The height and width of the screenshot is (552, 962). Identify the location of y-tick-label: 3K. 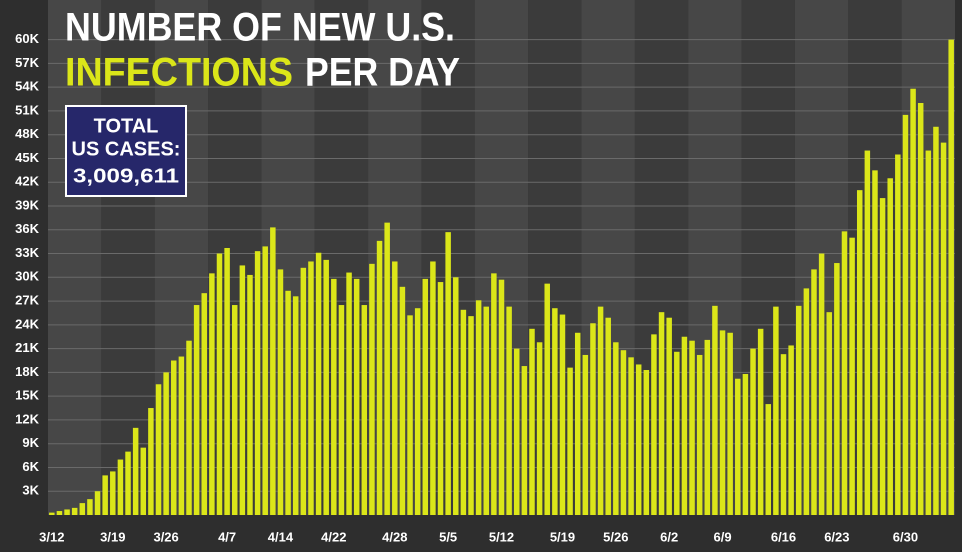
(30, 490).